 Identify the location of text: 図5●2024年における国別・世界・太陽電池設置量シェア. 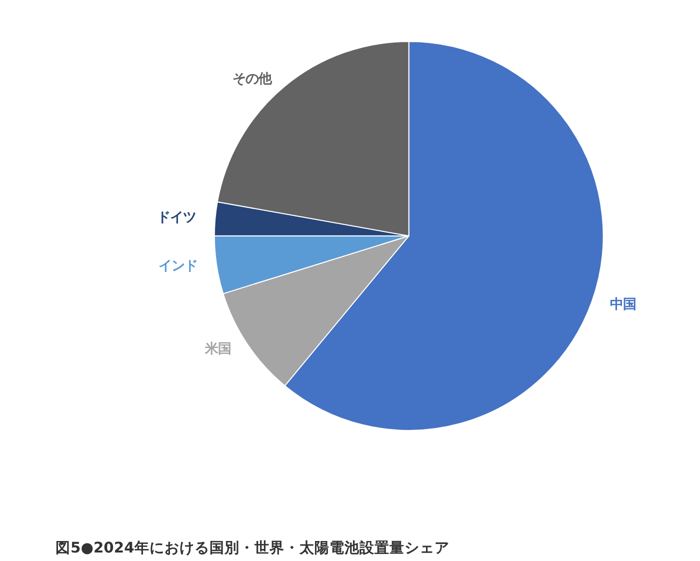
(253, 548).